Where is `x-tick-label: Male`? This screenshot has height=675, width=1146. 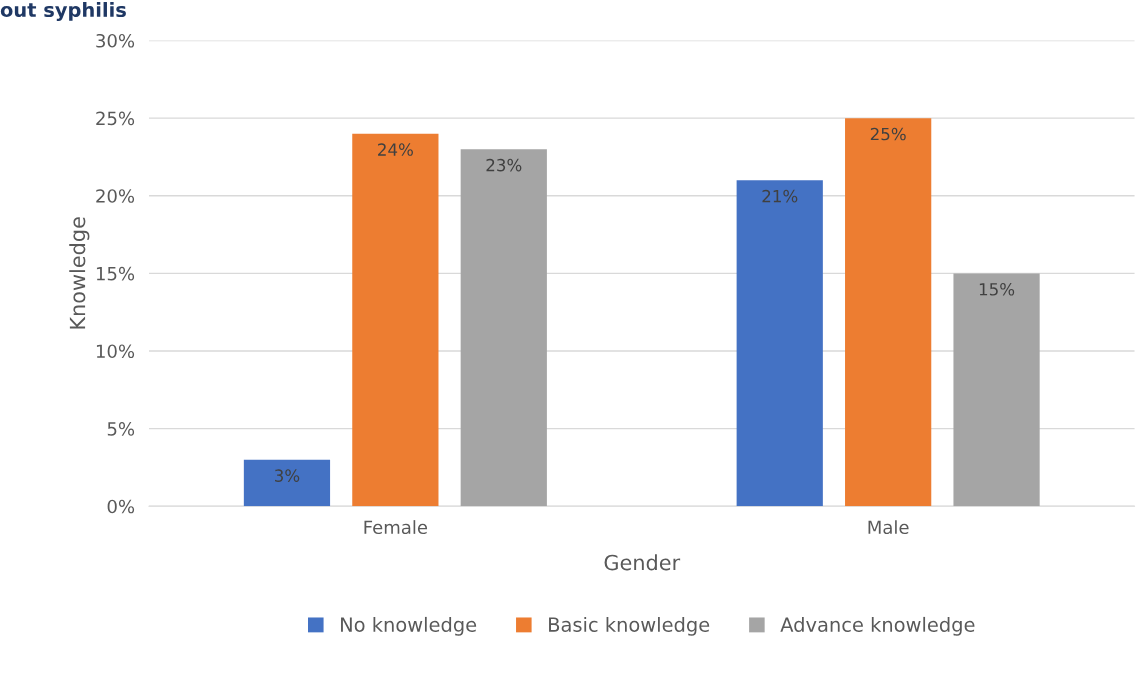 x-tick-label: Male is located at coordinates (888, 527).